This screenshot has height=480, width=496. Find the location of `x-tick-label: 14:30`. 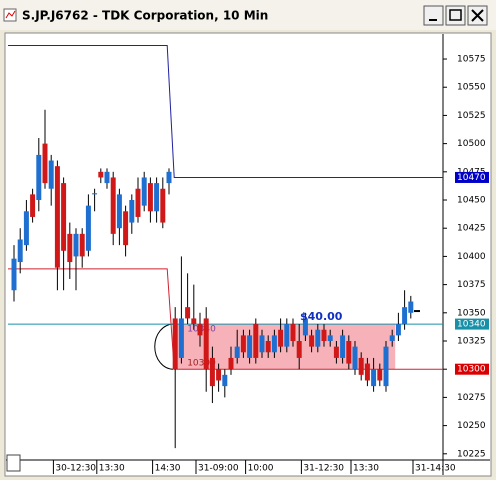

x-tick-label: 14:30 is located at coordinates (168, 469).